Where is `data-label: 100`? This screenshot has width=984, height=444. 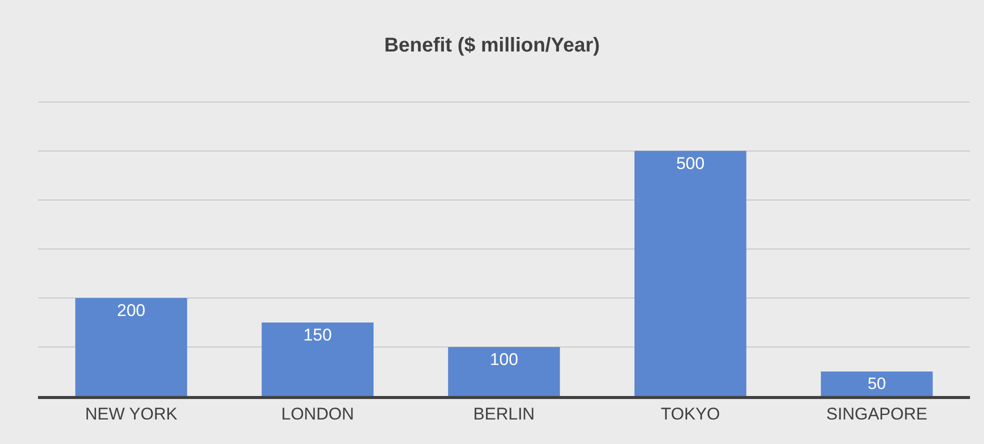
data-label: 100 is located at coordinates (504, 359).